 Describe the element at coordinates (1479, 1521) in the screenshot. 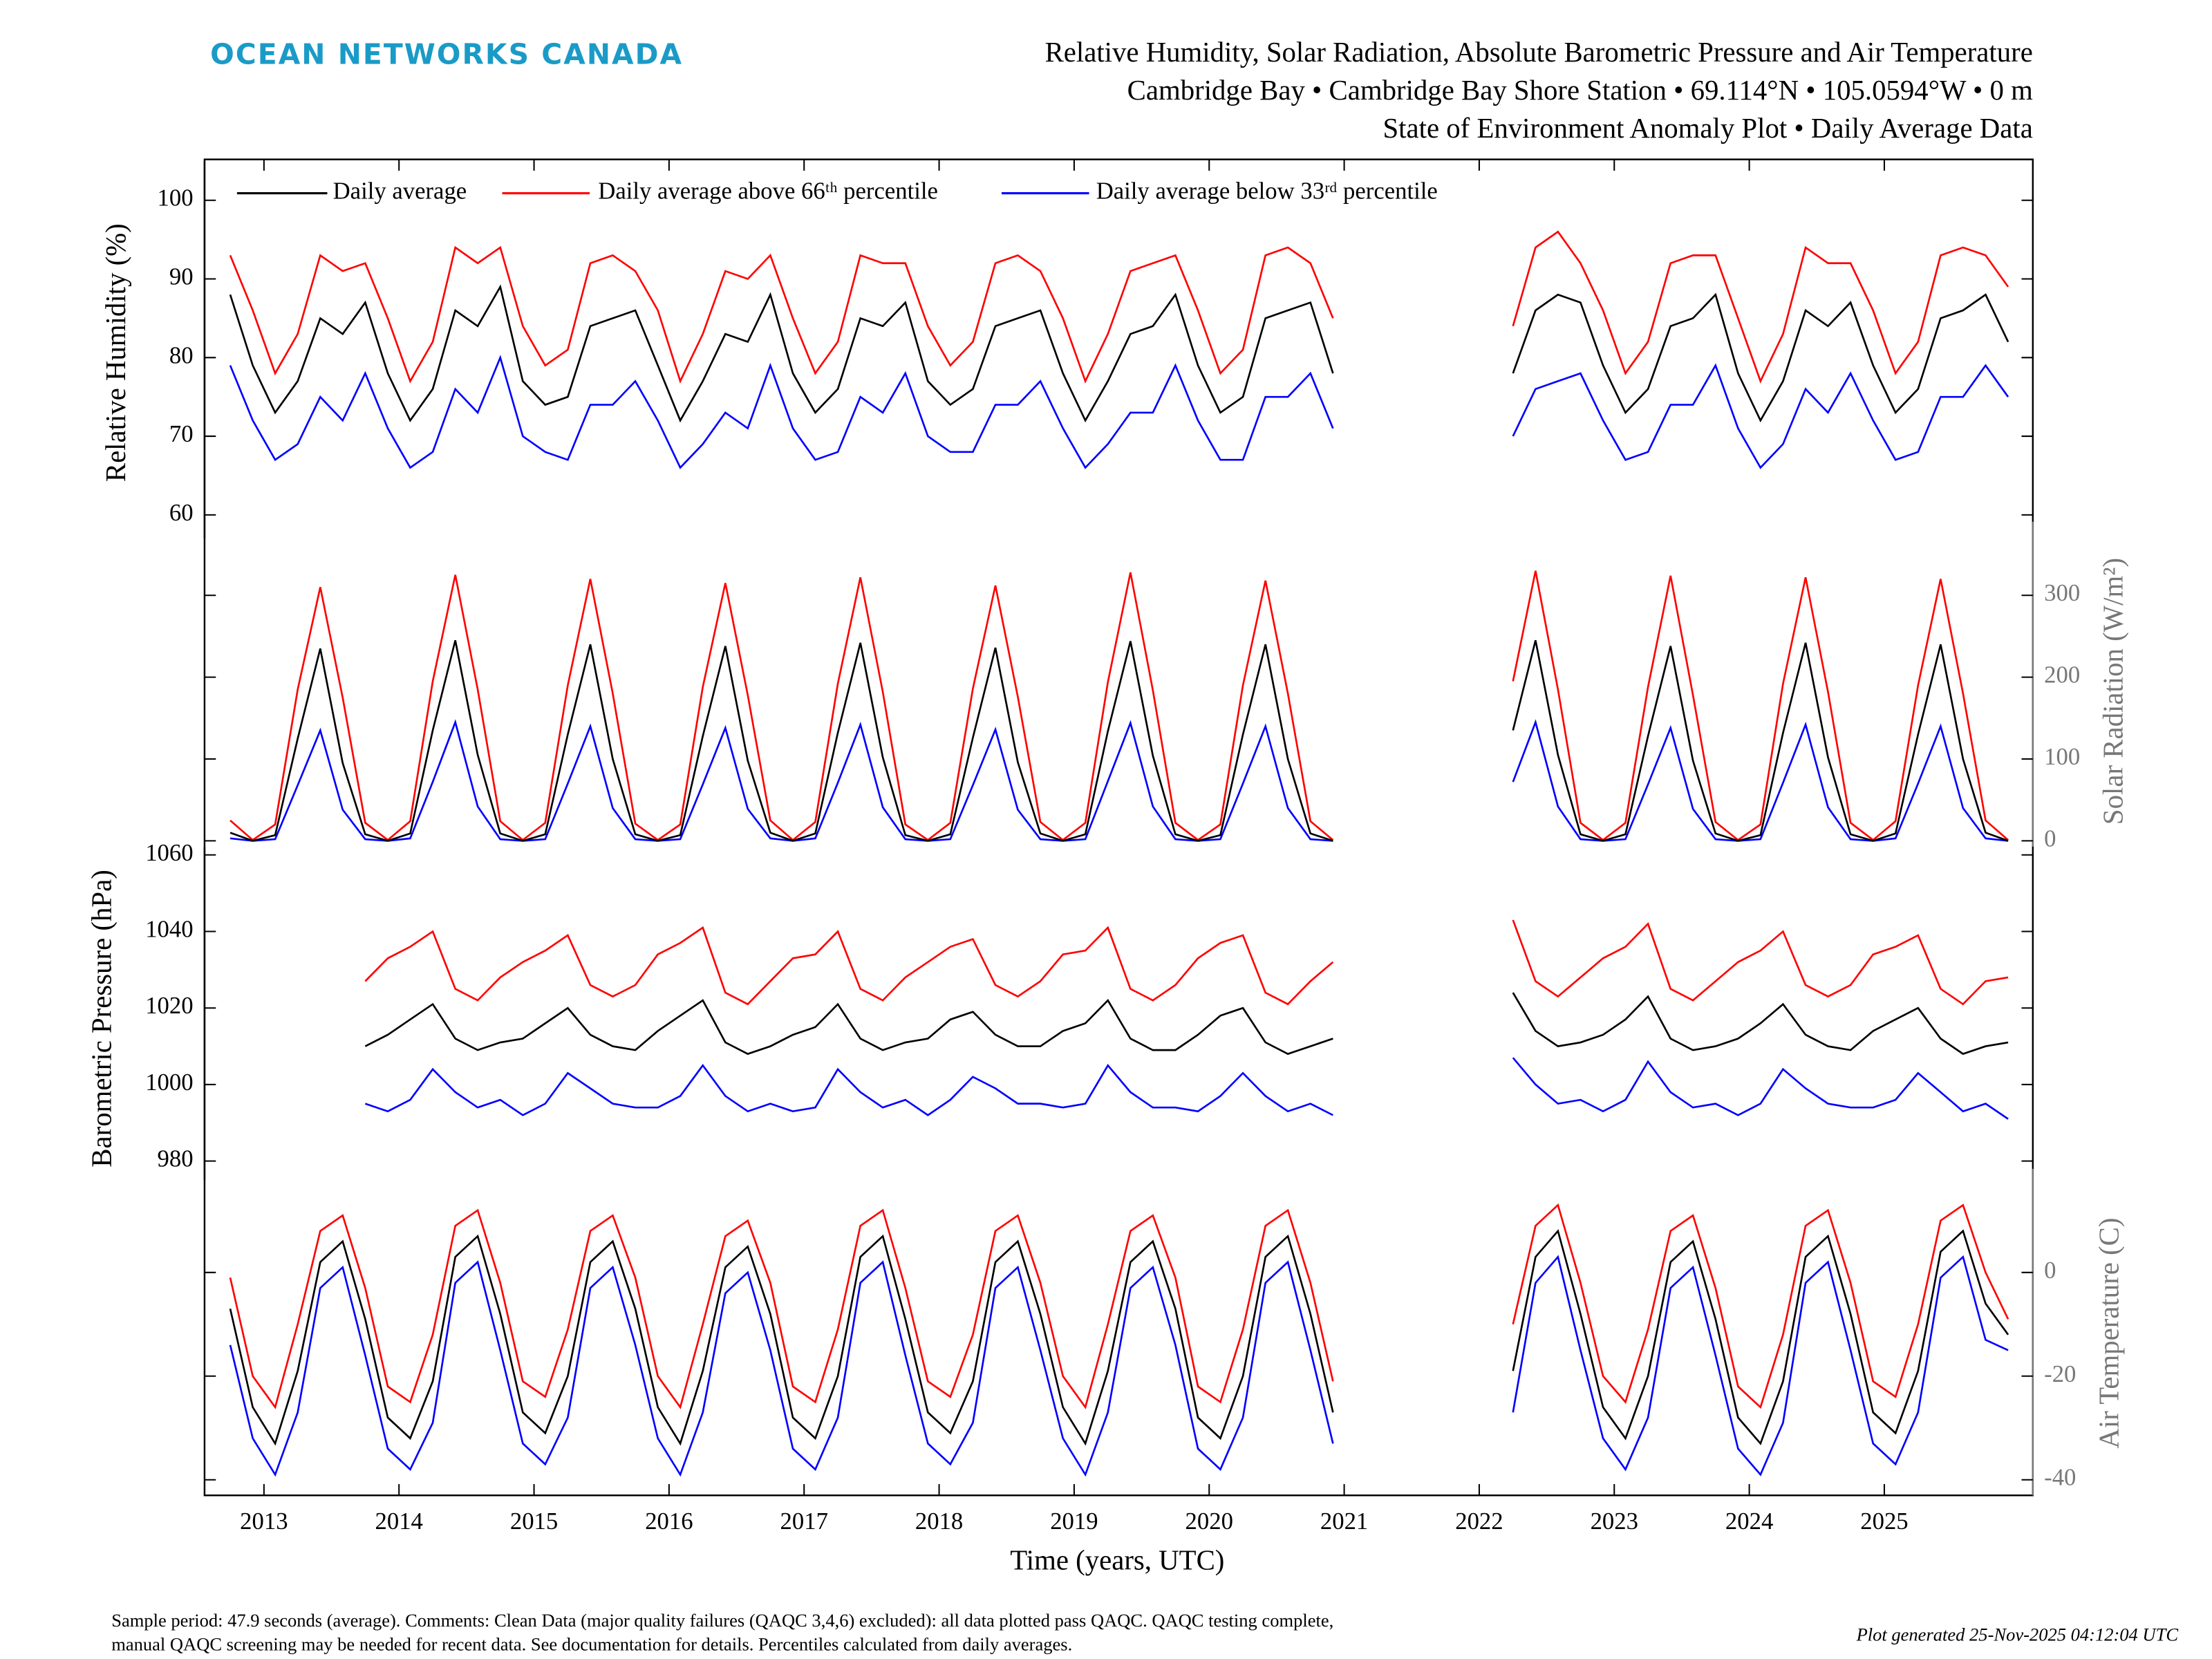

I see `x-tick-label: 2022` at that location.